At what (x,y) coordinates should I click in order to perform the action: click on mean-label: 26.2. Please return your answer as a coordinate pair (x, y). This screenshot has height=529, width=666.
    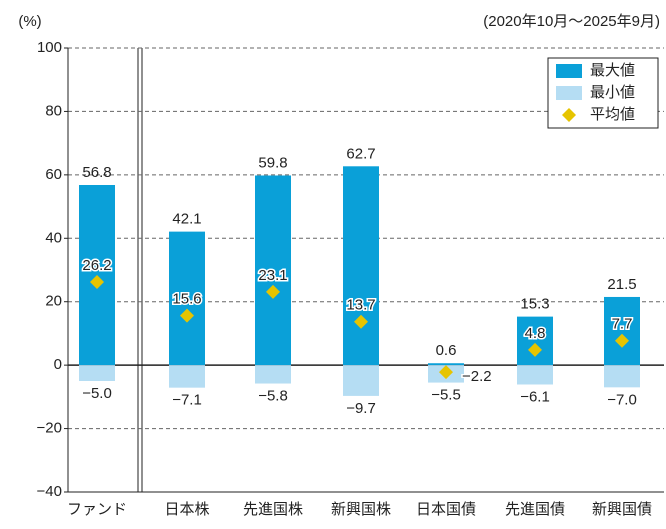
    Looking at the image, I should click on (96, 265).